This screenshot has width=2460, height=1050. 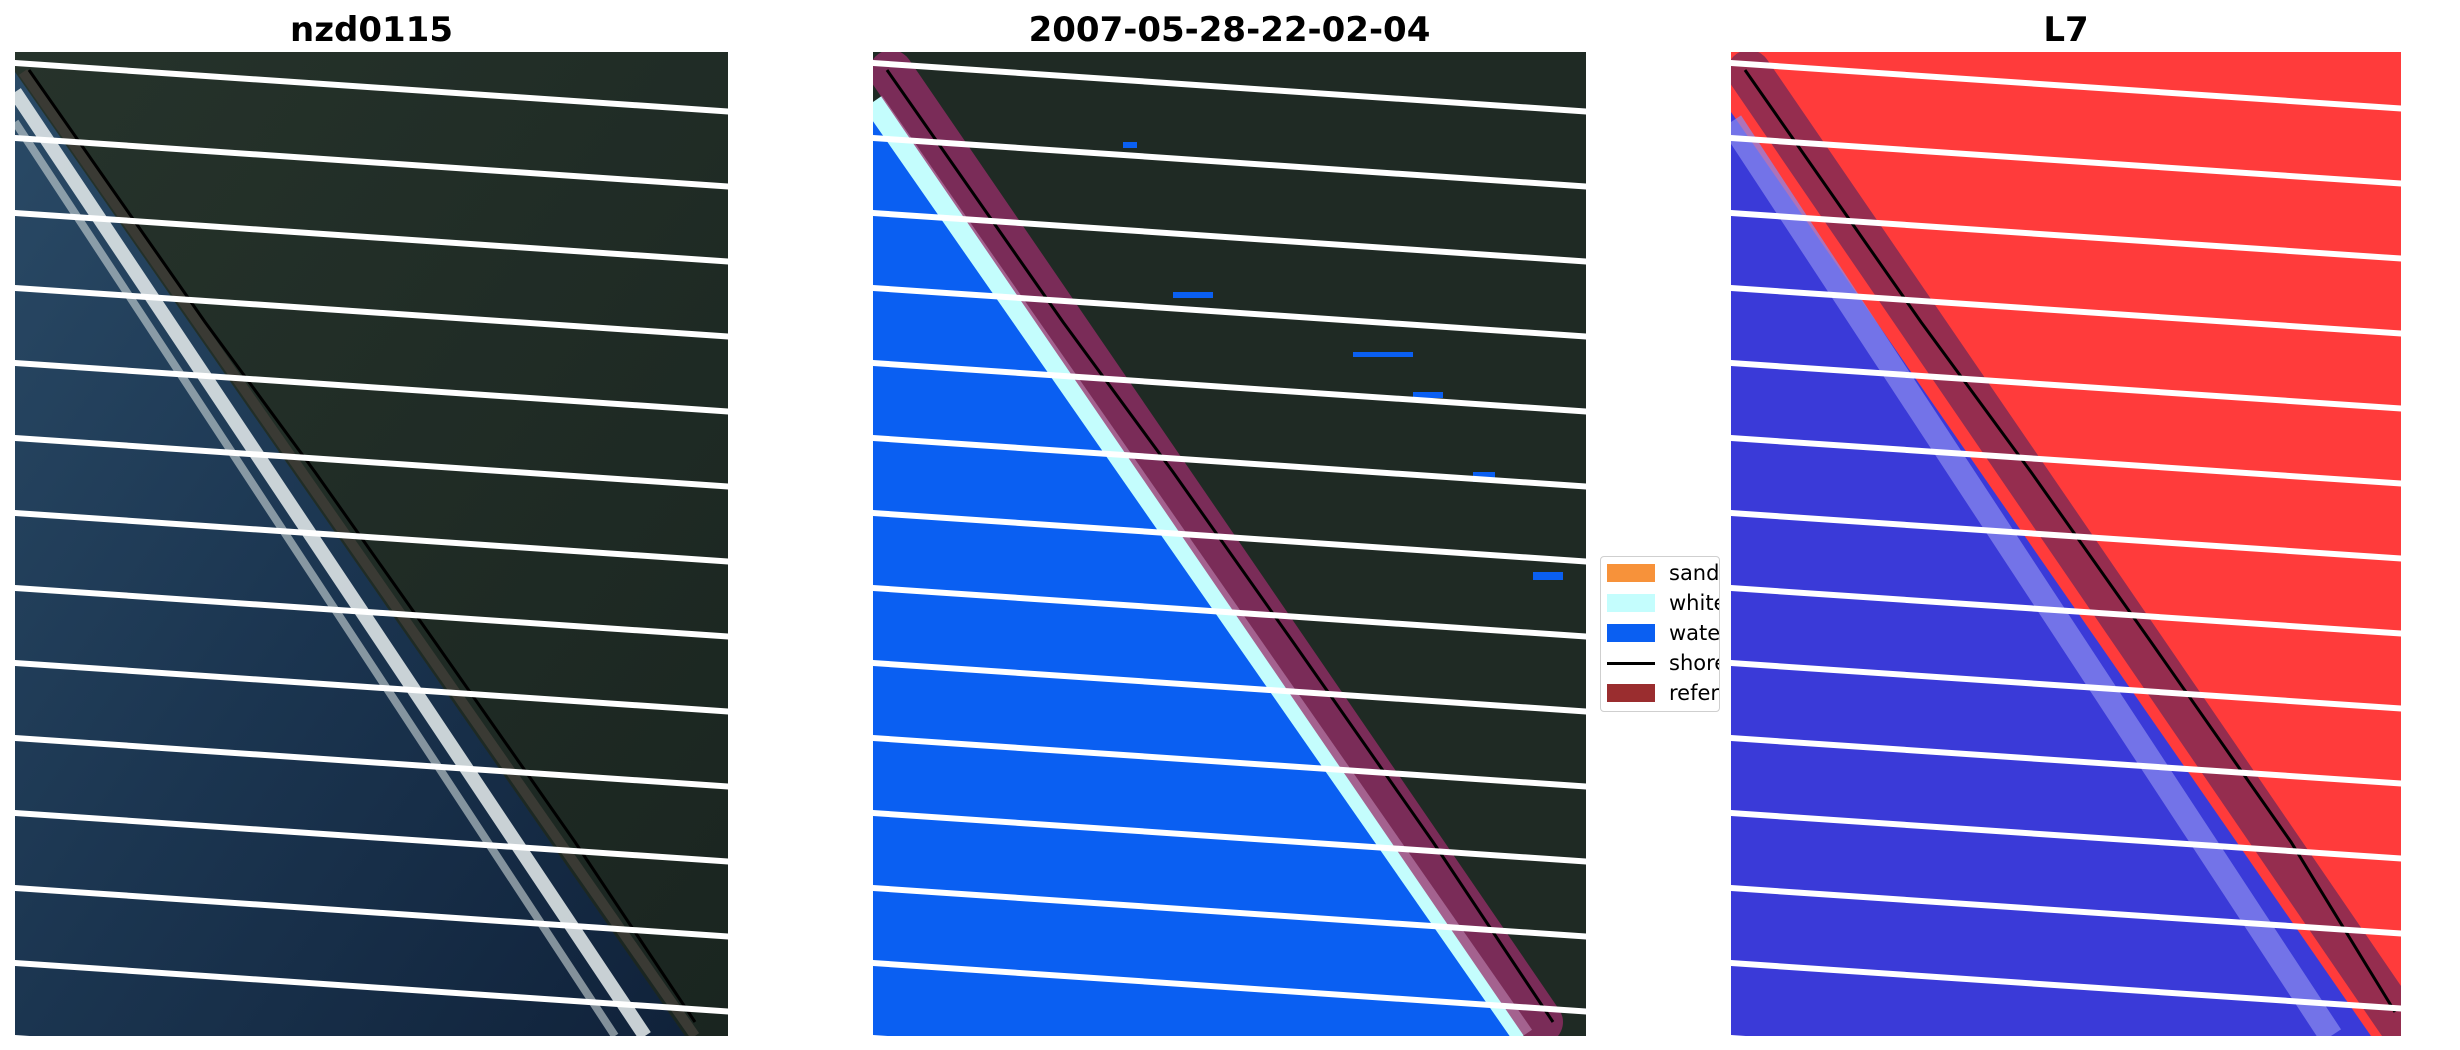 What do you see at coordinates (1694, 633) in the screenshot?
I see `legend-label-water: water` at bounding box center [1694, 633].